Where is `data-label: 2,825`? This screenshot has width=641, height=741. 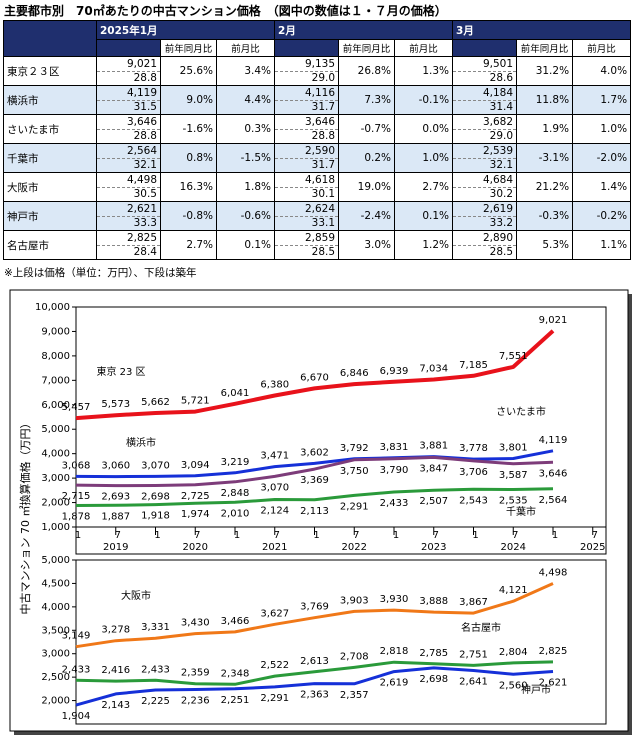 data-label: 2,825 is located at coordinates (553, 651).